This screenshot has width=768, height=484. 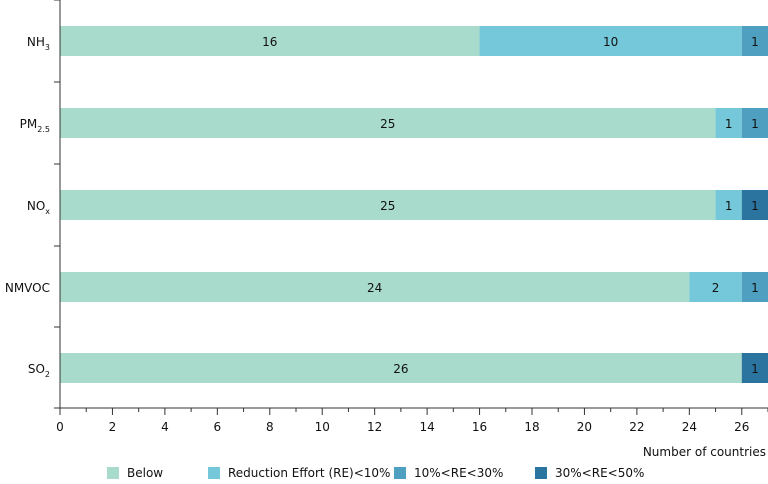 I want to click on legend-label-below: Below, so click(x=145, y=473).